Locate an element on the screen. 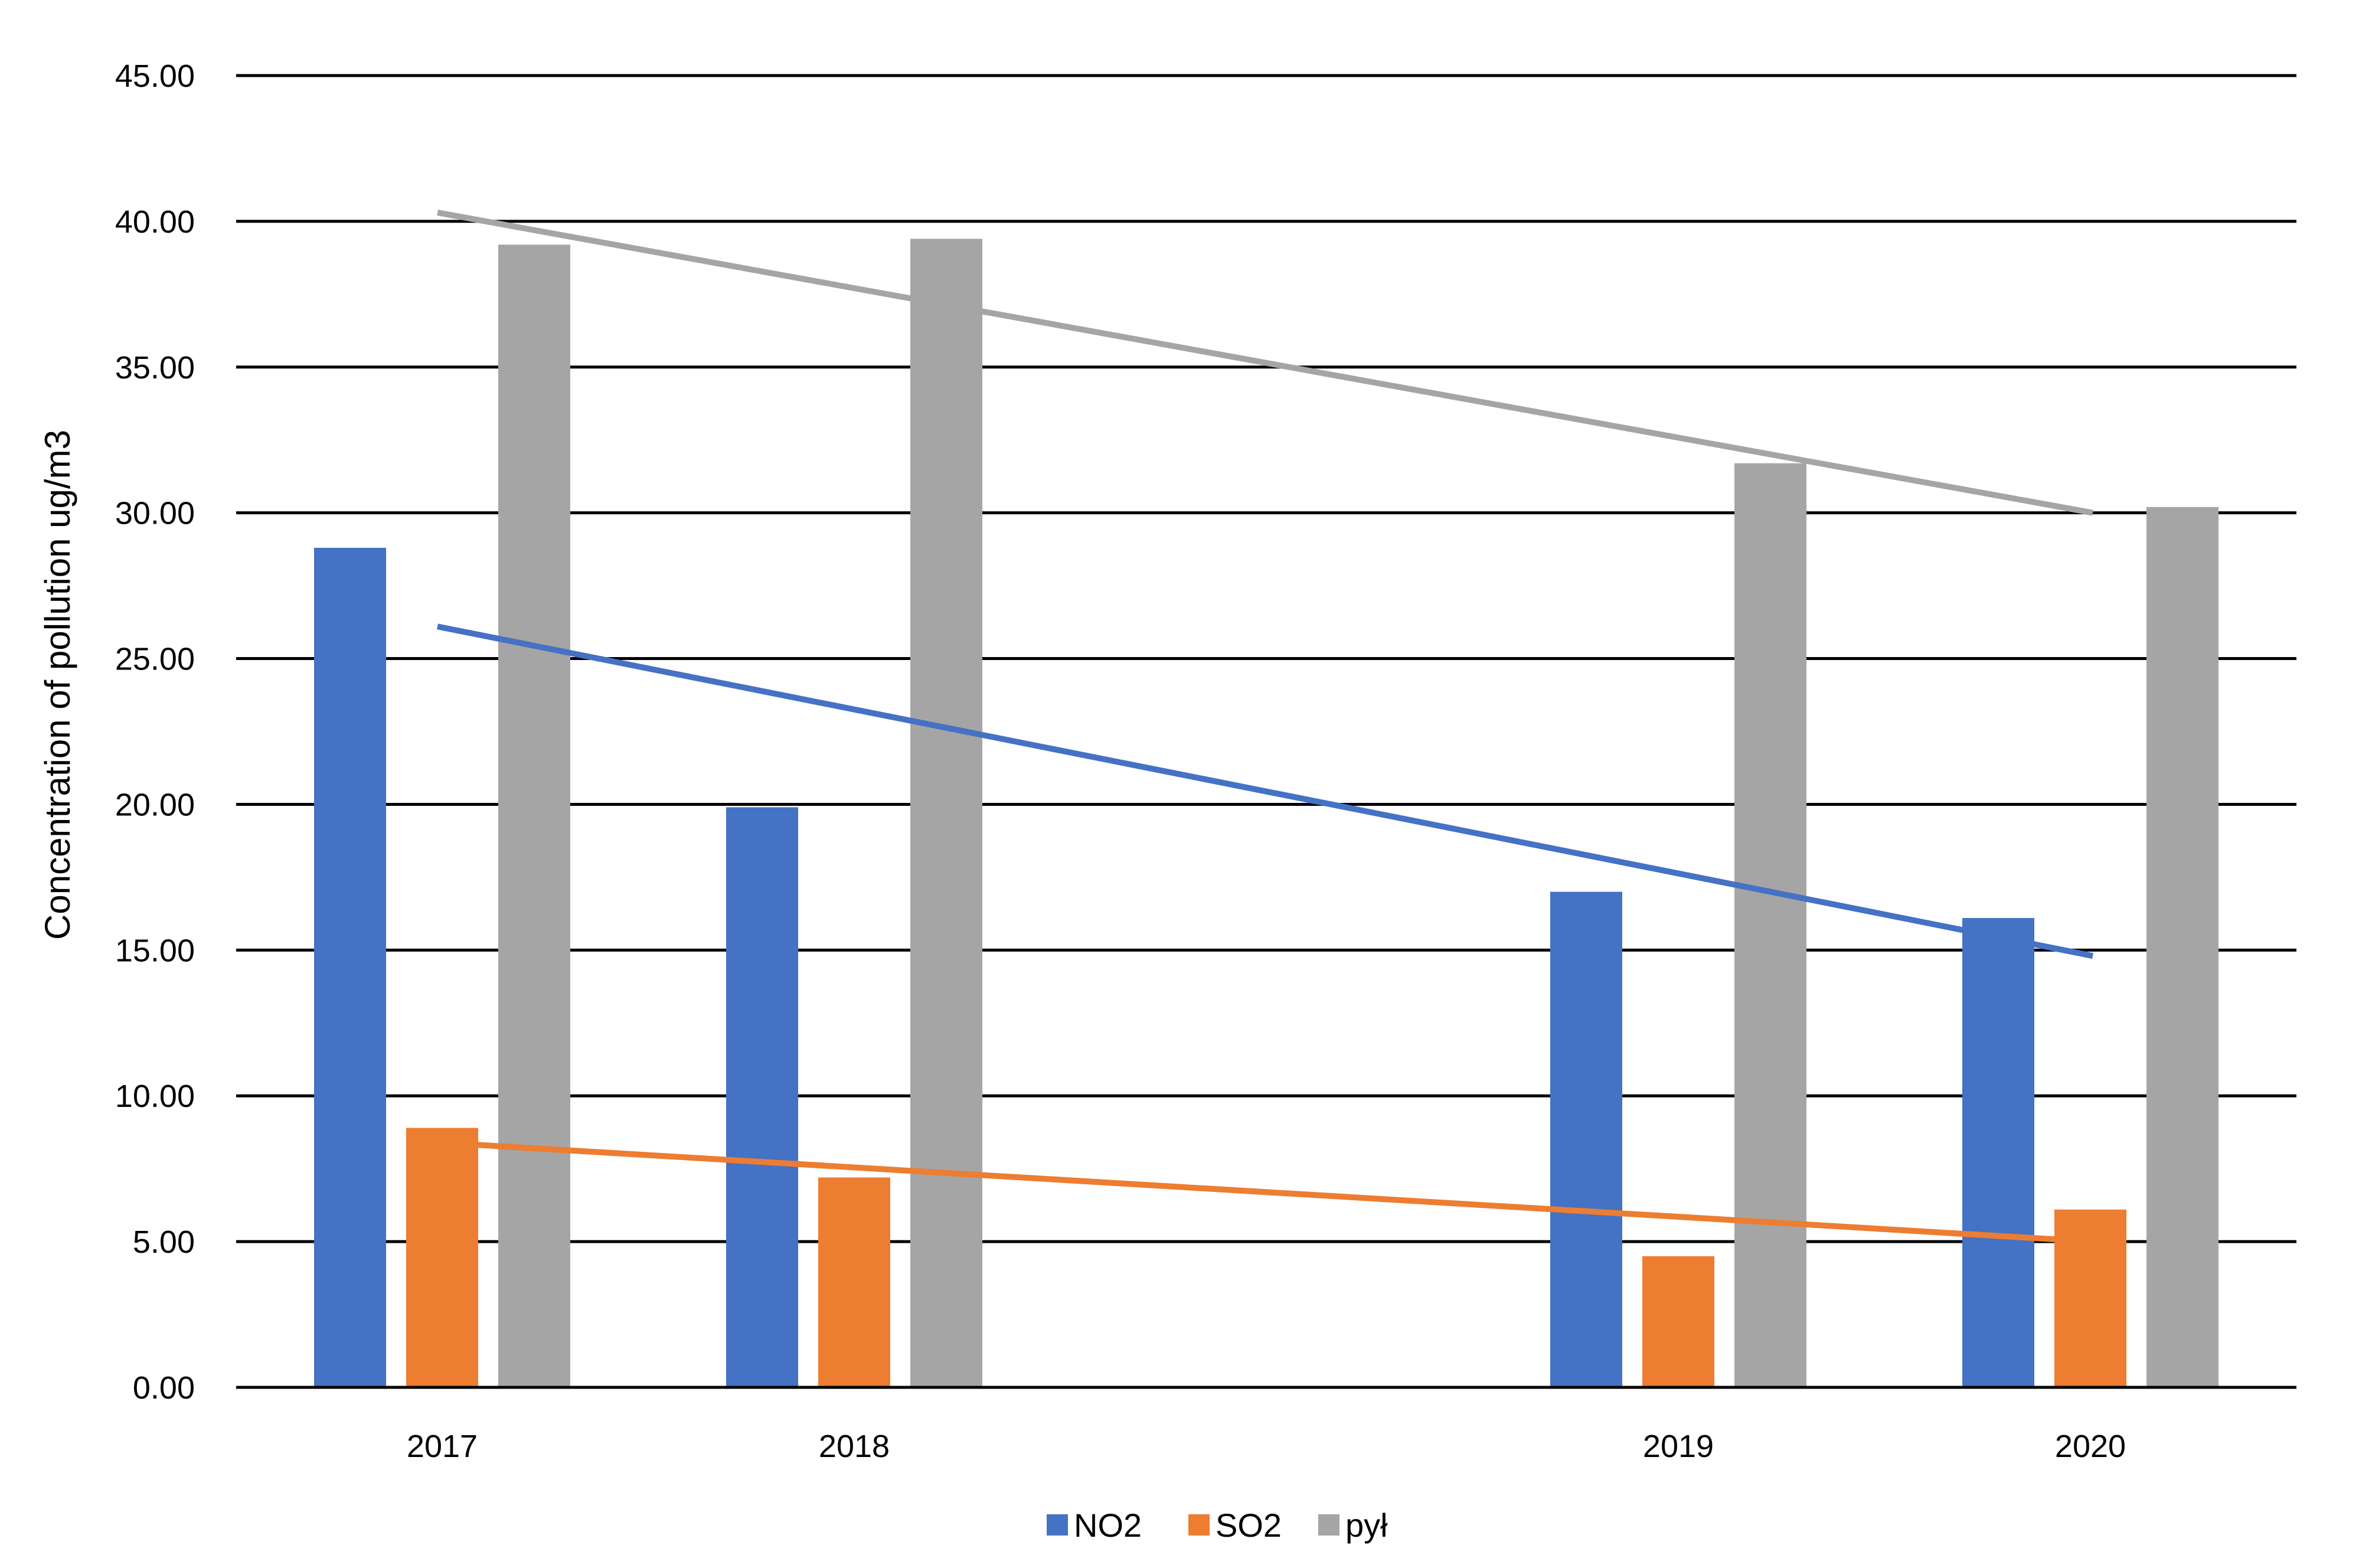 This screenshot has width=2359, height=1568. y-axis-title: Concentration of pollution ug/m3 is located at coordinates (58, 685).